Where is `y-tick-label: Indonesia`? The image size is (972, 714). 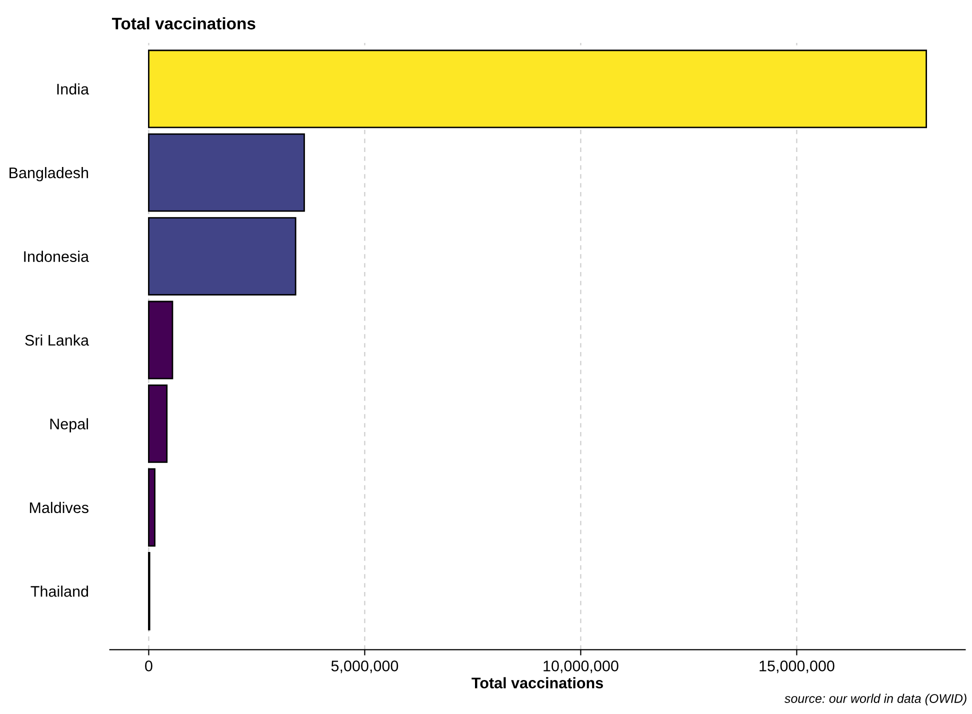 y-tick-label: Indonesia is located at coordinates (57, 256).